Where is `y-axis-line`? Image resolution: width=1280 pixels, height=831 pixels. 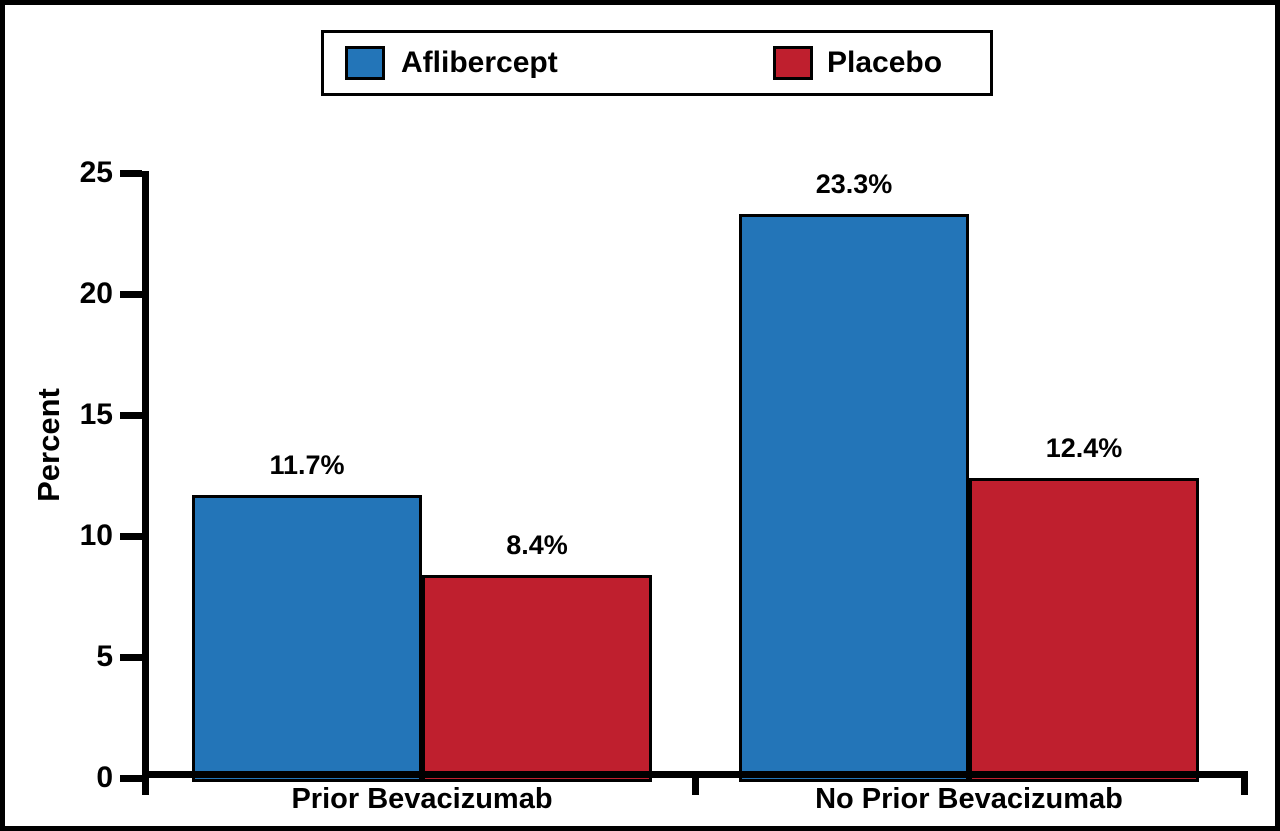 y-axis-line is located at coordinates (145, 483).